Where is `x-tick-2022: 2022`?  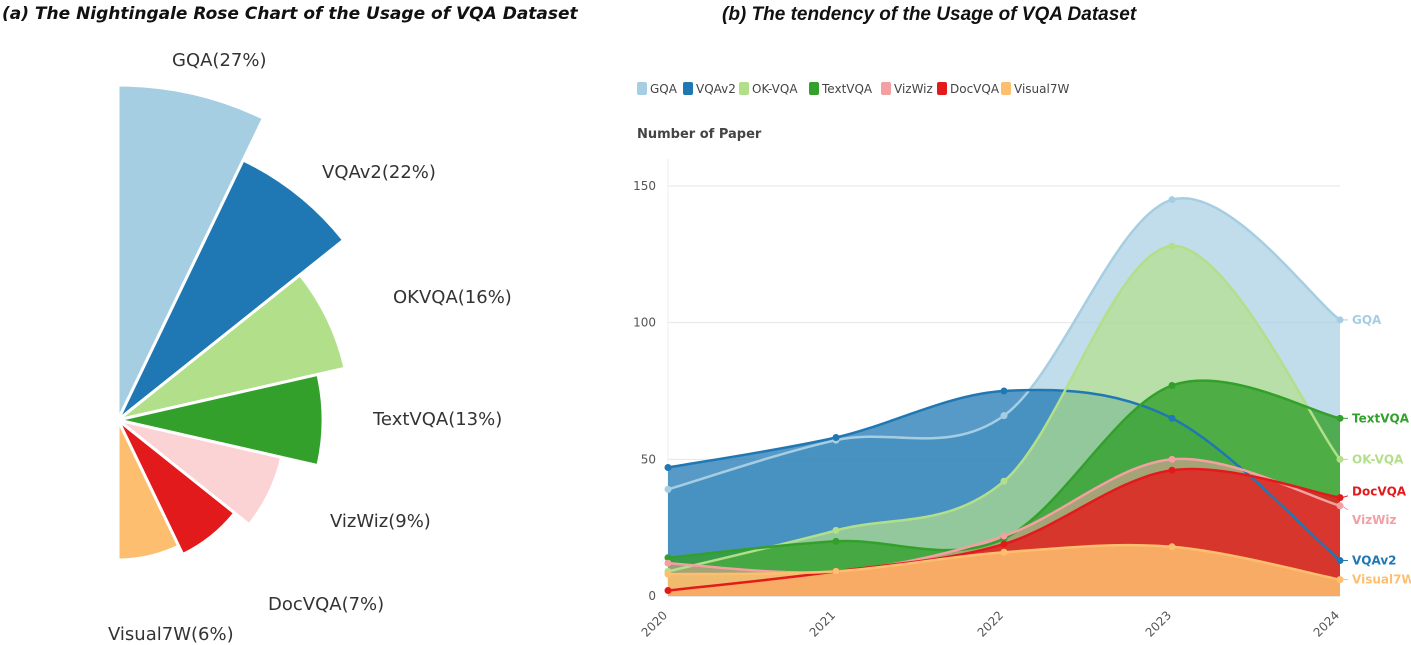 x-tick-2022: 2022 is located at coordinates (990, 623).